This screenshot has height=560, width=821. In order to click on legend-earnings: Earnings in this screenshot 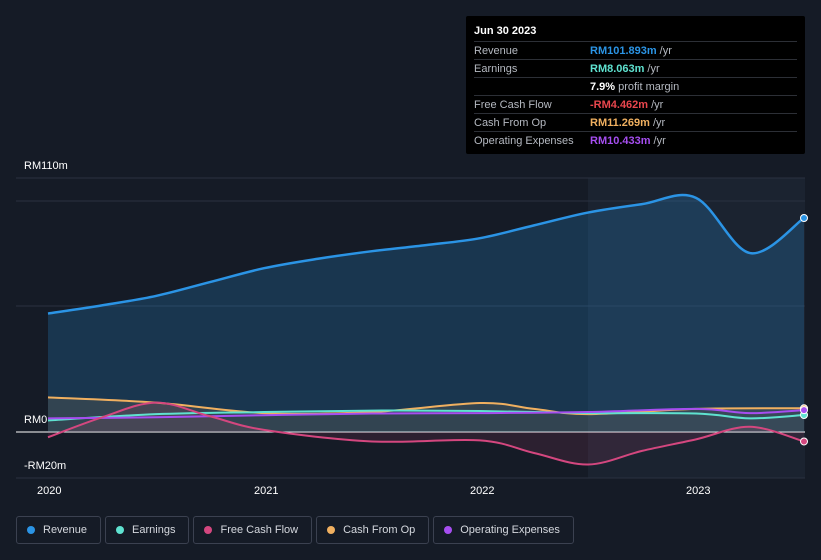, I will do `click(147, 530)`.